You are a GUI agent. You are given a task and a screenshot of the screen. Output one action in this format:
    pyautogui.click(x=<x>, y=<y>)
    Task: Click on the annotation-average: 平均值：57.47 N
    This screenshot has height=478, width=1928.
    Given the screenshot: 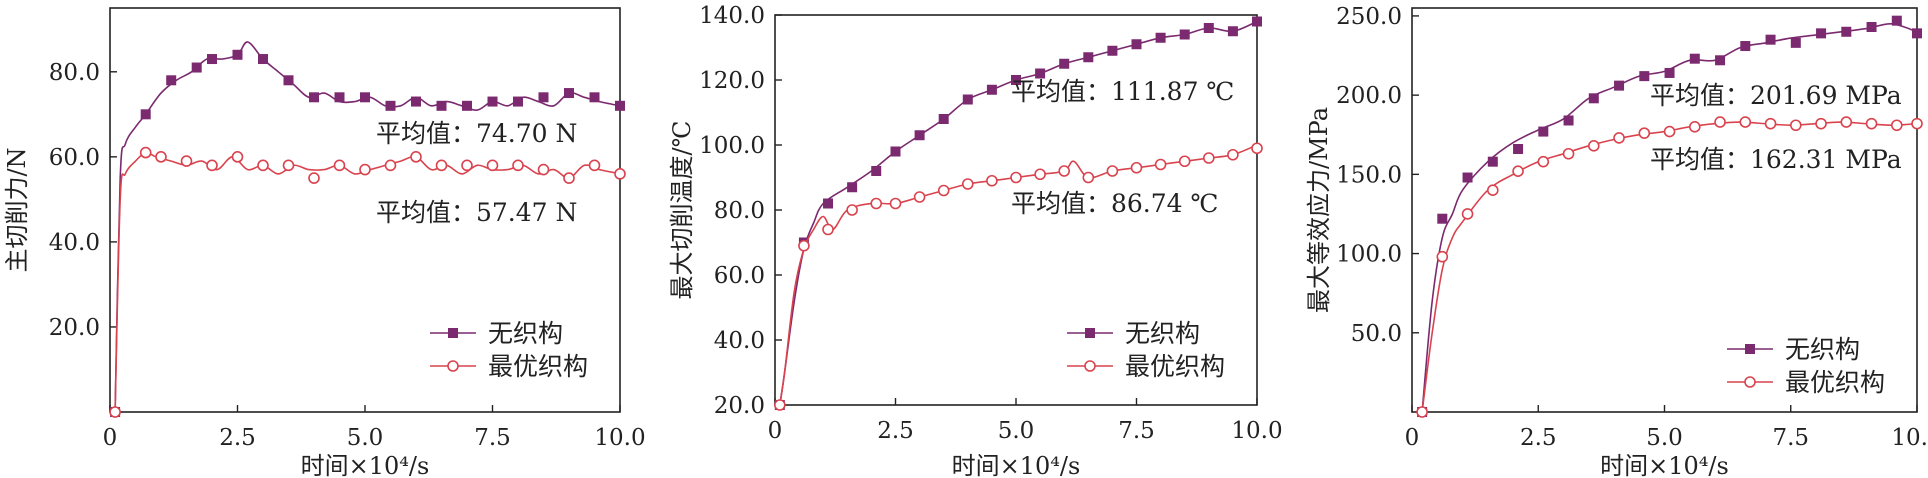 What is the action you would take?
    pyautogui.click(x=476, y=212)
    